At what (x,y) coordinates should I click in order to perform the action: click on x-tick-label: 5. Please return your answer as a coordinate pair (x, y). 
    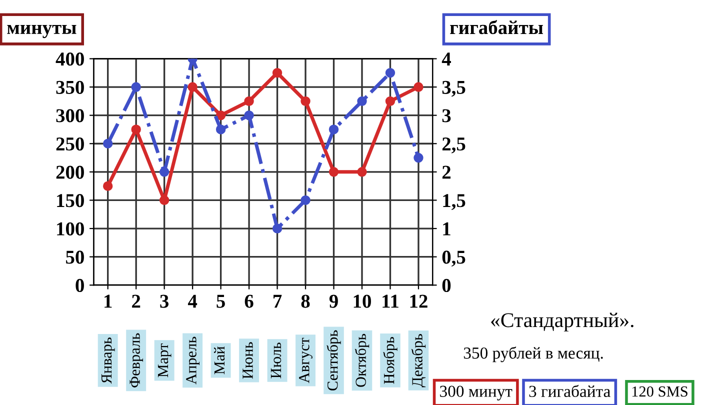
    Looking at the image, I should click on (220, 301).